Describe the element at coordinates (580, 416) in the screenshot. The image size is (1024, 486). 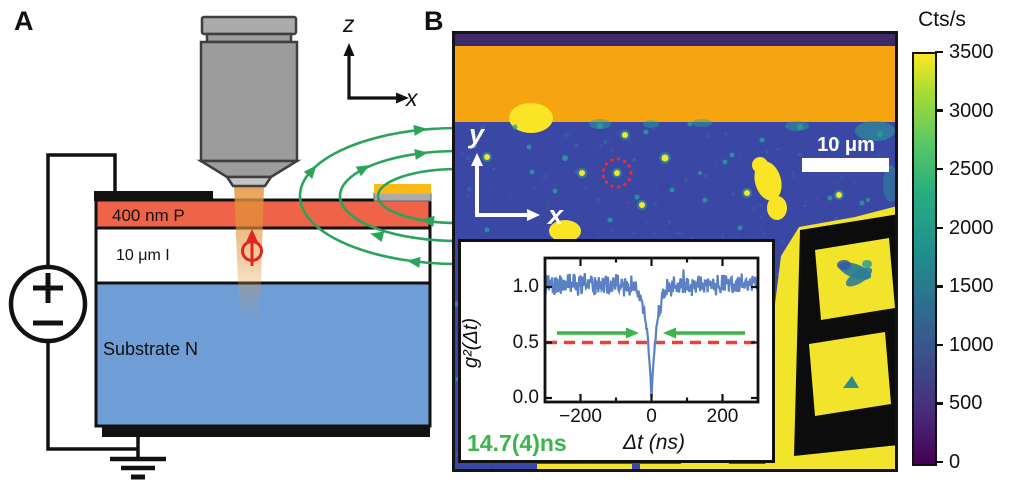
I see `xtick-m200: −200` at that location.